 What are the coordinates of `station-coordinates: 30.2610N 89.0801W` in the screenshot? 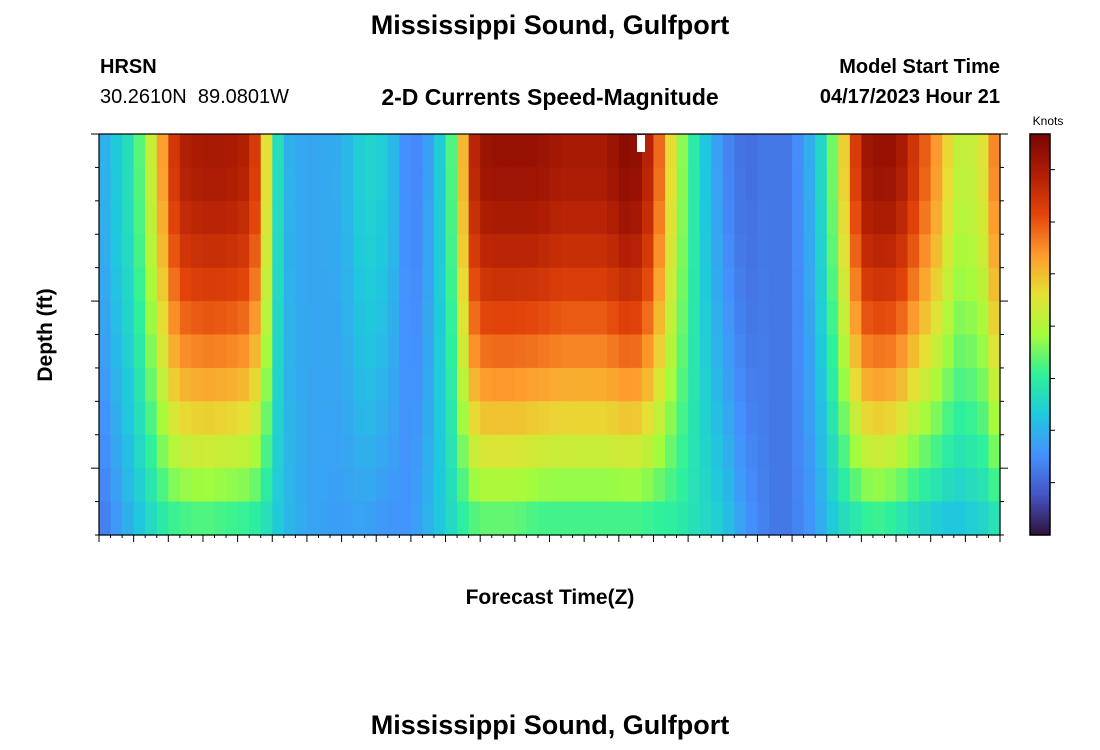 It's located at (195, 97).